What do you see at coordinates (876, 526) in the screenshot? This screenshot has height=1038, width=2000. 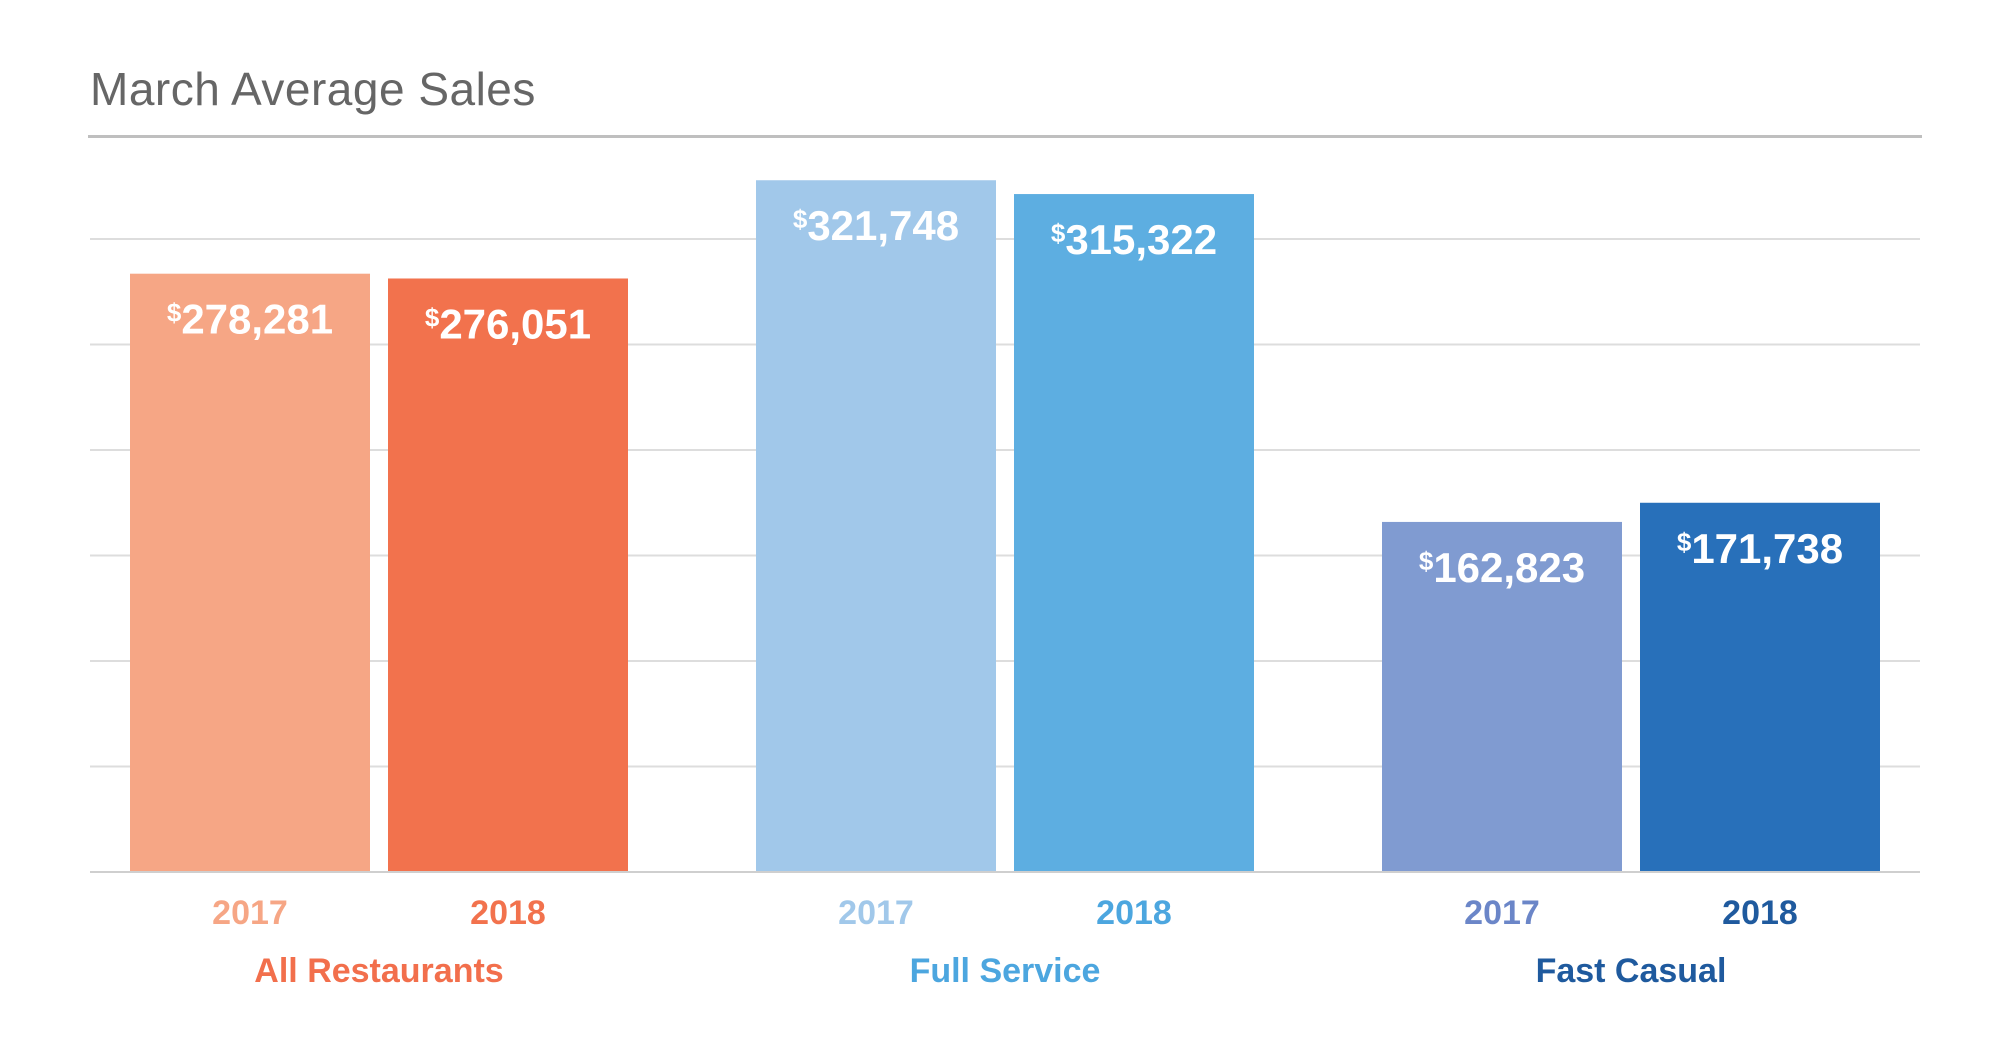 I see `bar-full-service-2017` at bounding box center [876, 526].